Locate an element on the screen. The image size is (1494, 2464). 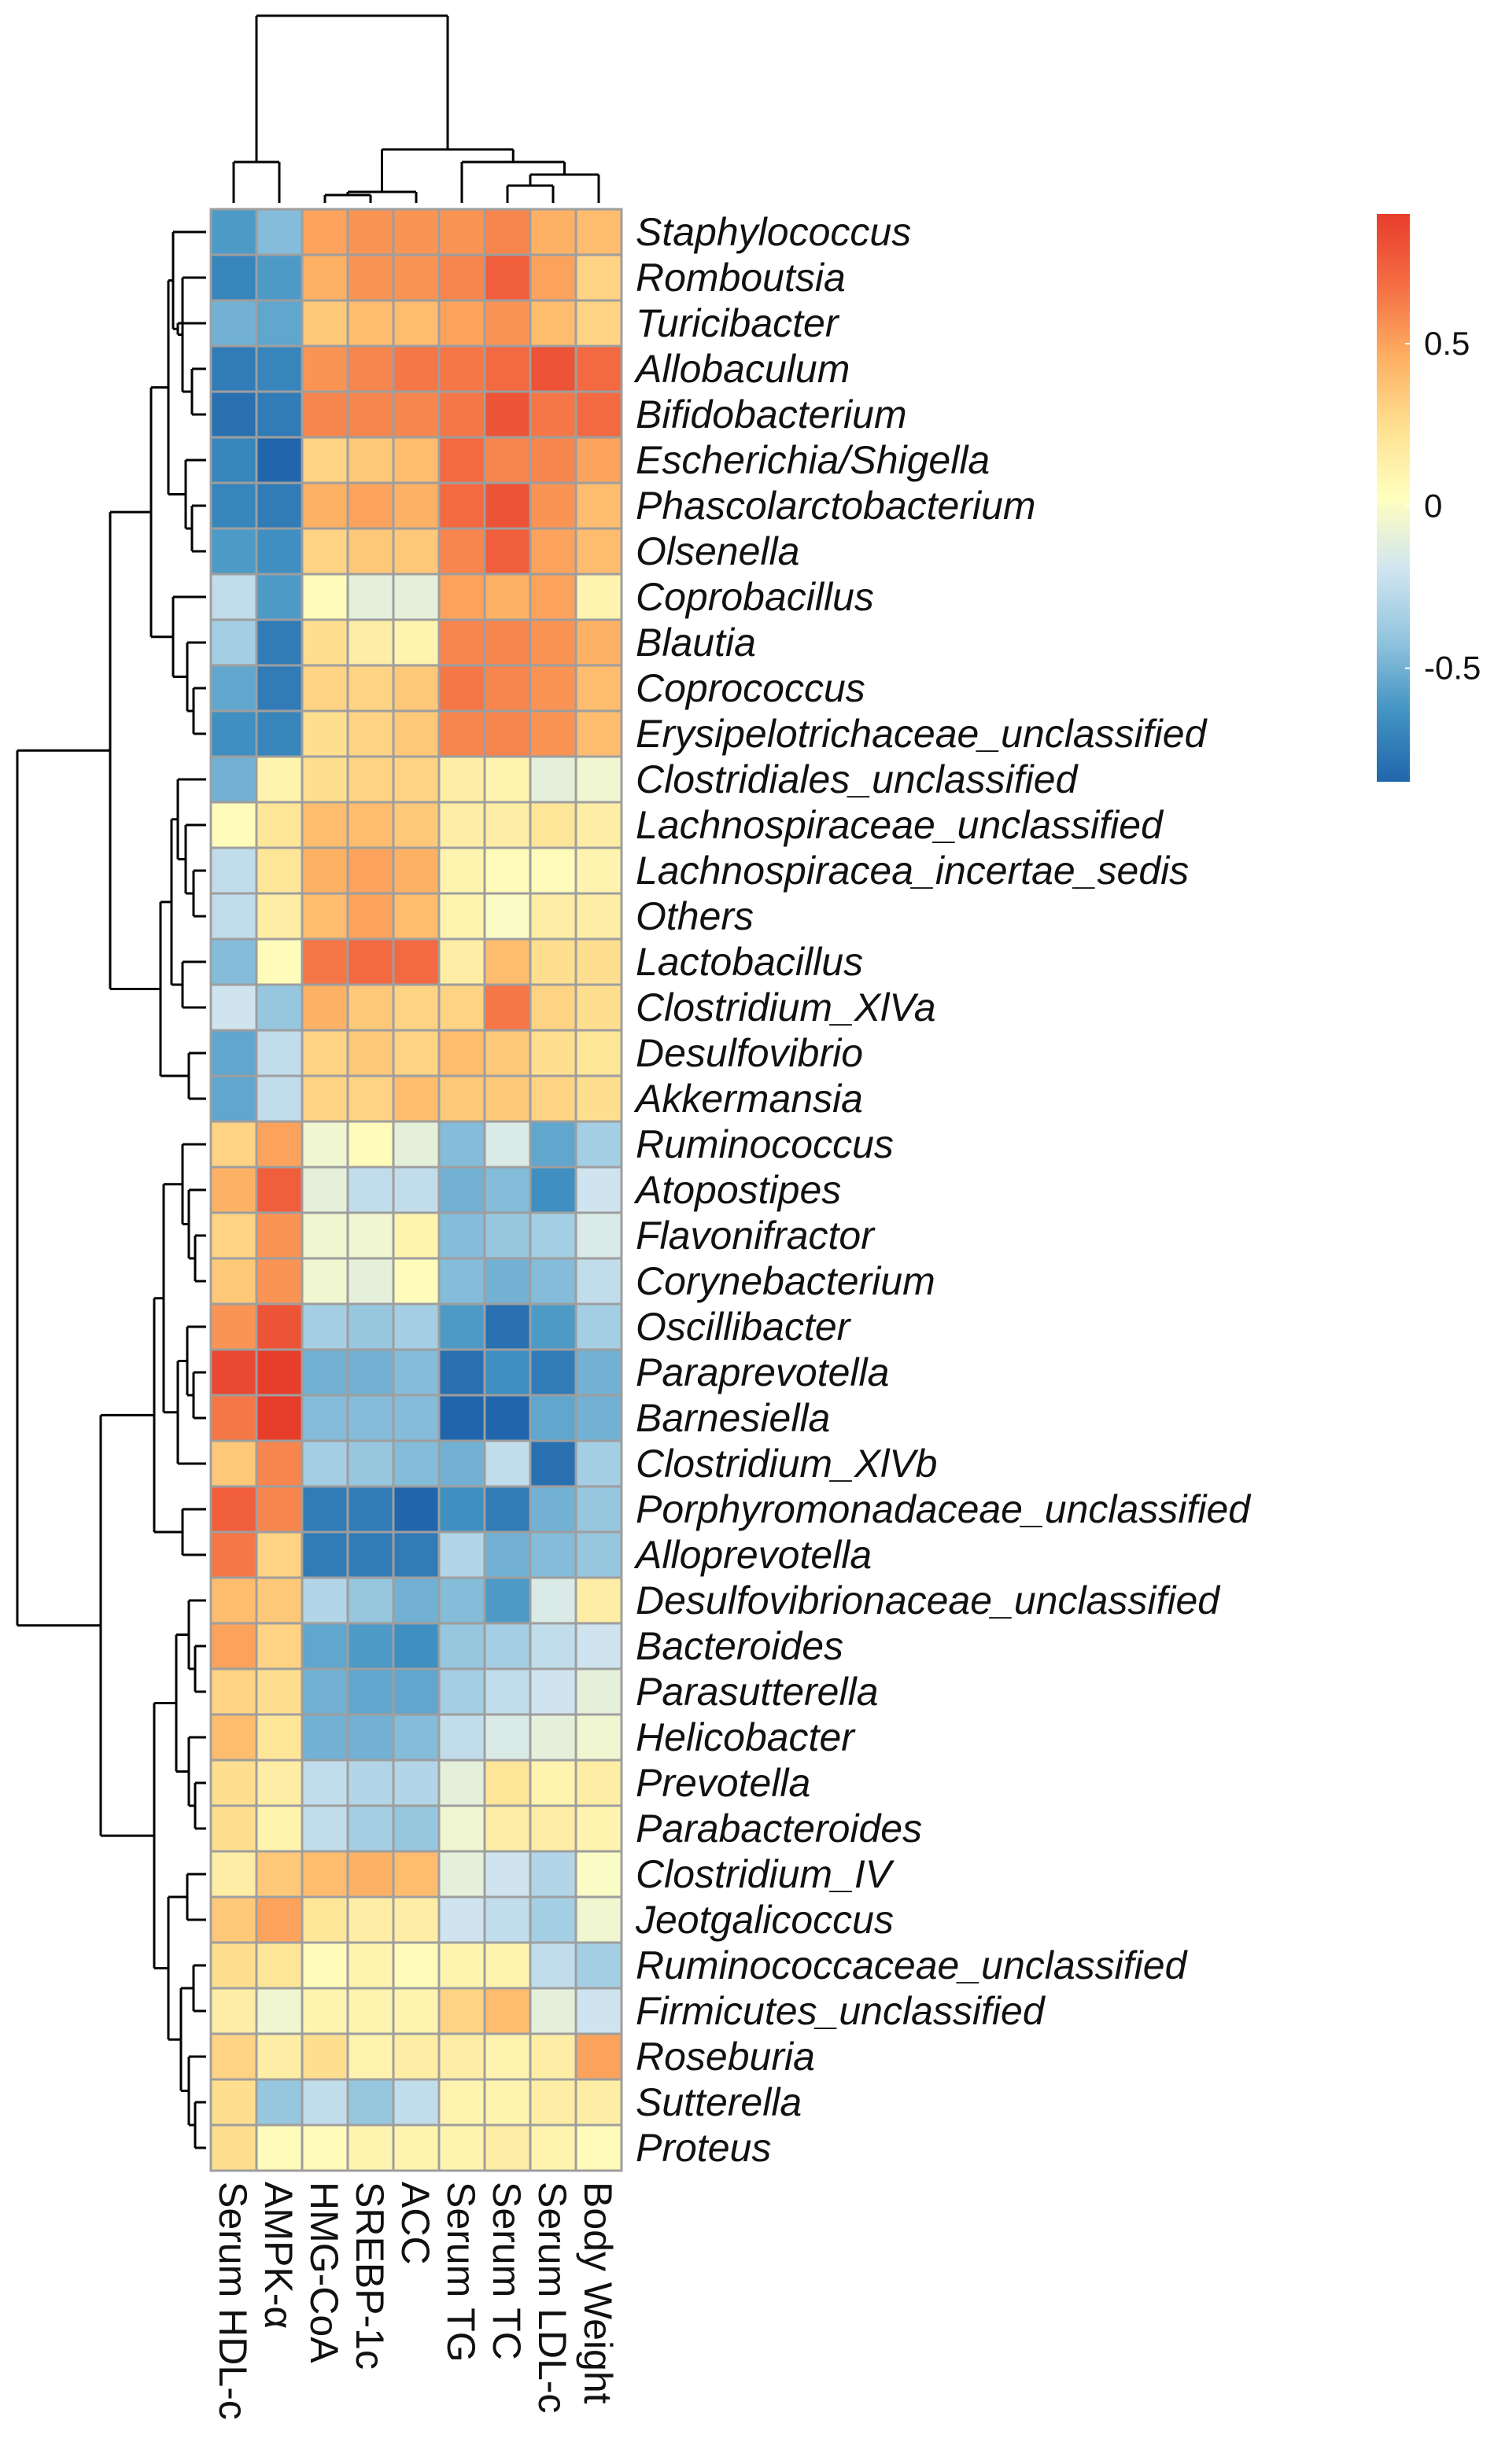
row-label: Bacteroides is located at coordinates (739, 1646).